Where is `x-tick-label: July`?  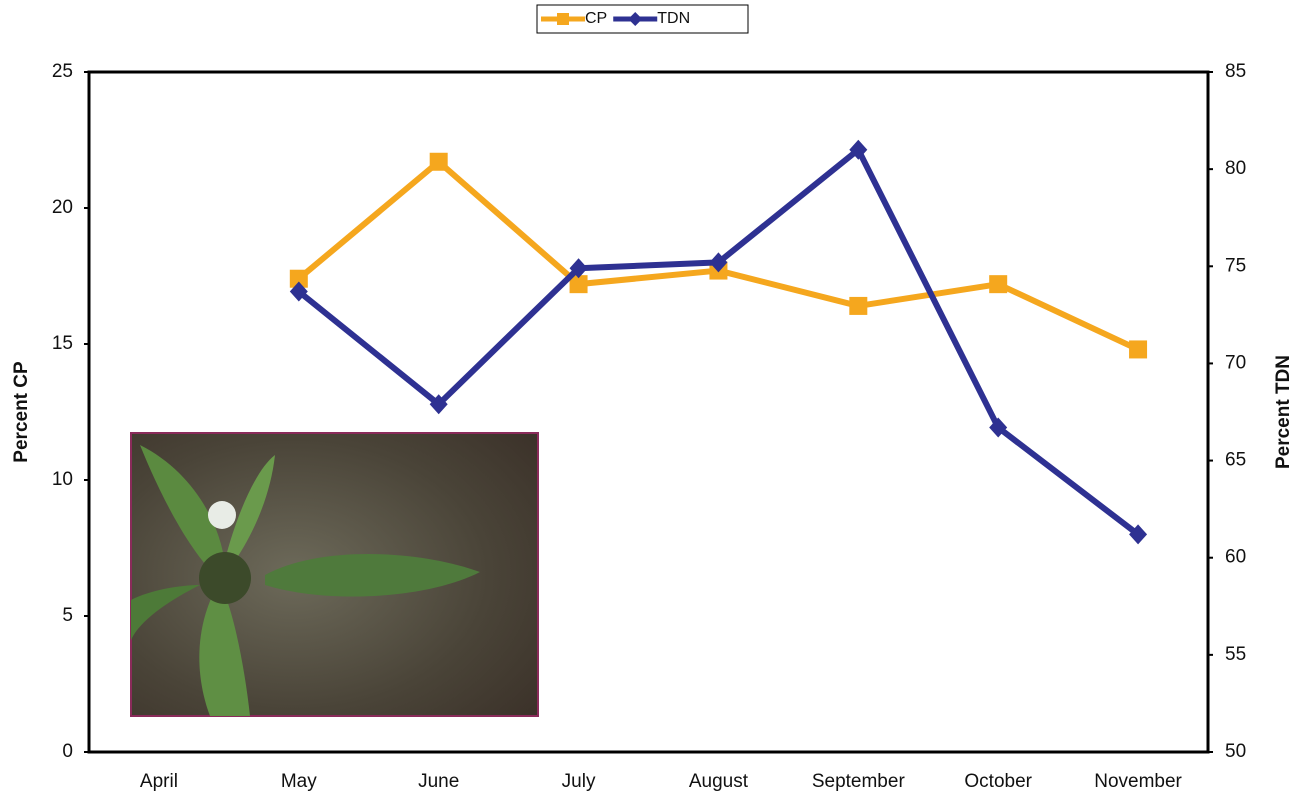
x-tick-label: July is located at coordinates (579, 781).